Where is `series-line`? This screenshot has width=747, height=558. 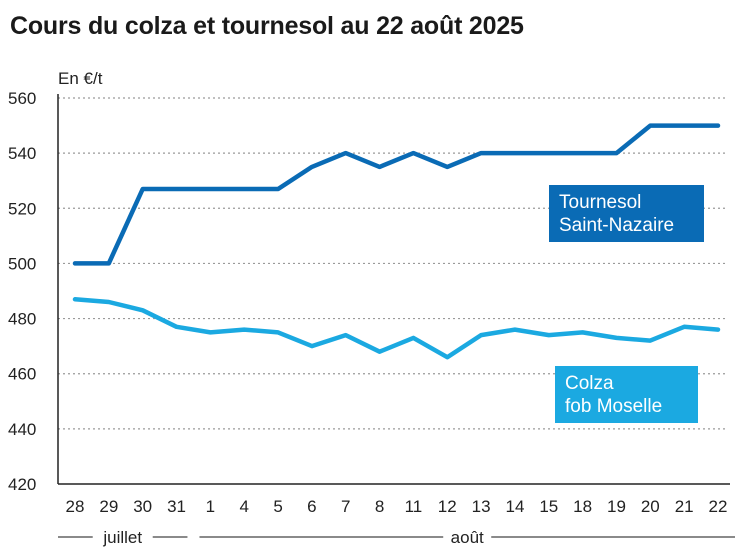 series-line is located at coordinates (396, 328).